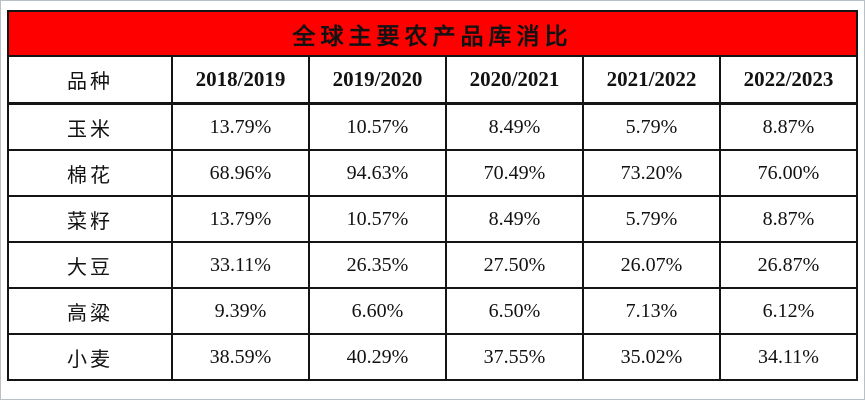 The image size is (865, 400). What do you see at coordinates (514, 80) in the screenshot?
I see `col-header-season: 2020/2021` at bounding box center [514, 80].